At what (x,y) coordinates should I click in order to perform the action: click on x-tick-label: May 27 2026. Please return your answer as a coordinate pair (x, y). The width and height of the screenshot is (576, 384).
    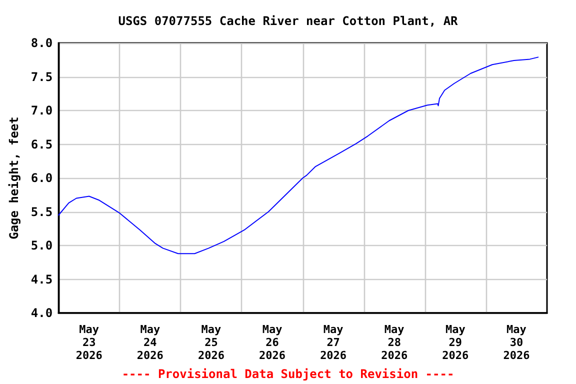
    Looking at the image, I should click on (333, 342).